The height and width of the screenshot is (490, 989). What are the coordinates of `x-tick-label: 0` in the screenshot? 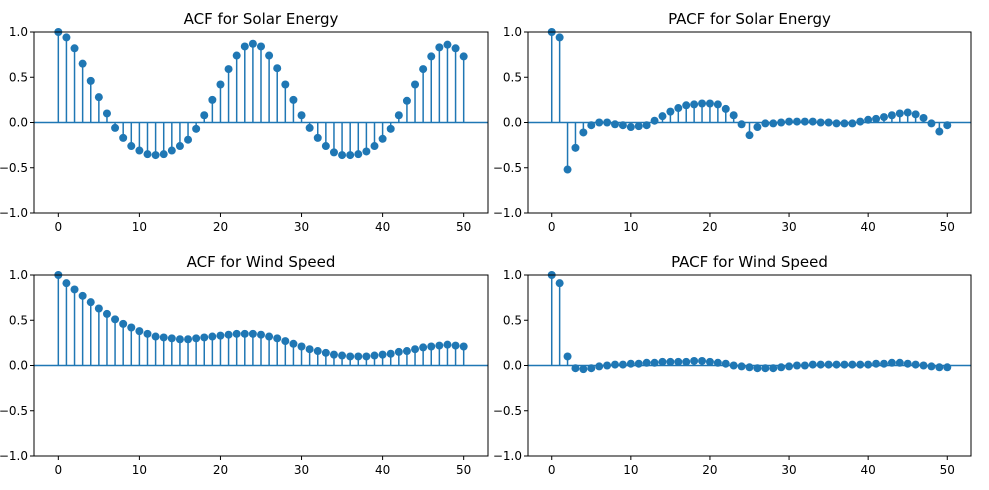 It's located at (59, 227).